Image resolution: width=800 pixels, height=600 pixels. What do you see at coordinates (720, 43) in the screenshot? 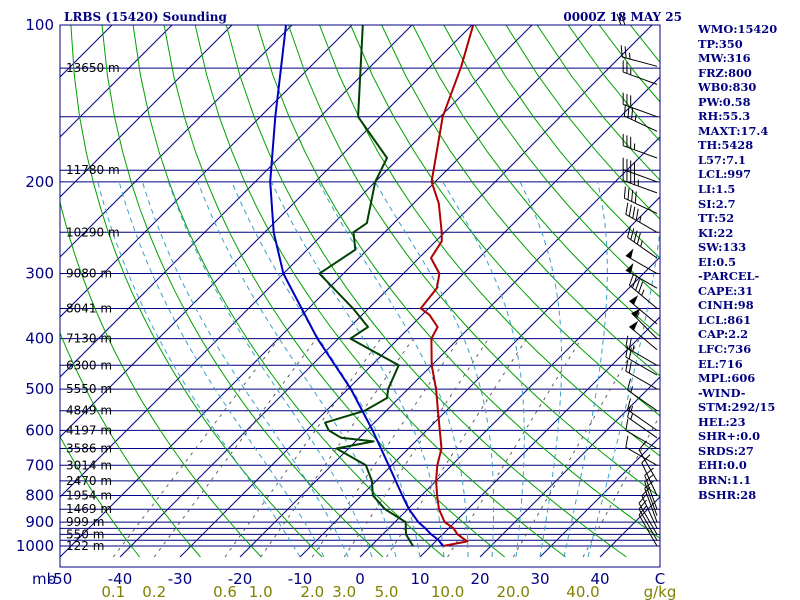
I see `sounding-index-item: TP:350` at bounding box center [720, 43].